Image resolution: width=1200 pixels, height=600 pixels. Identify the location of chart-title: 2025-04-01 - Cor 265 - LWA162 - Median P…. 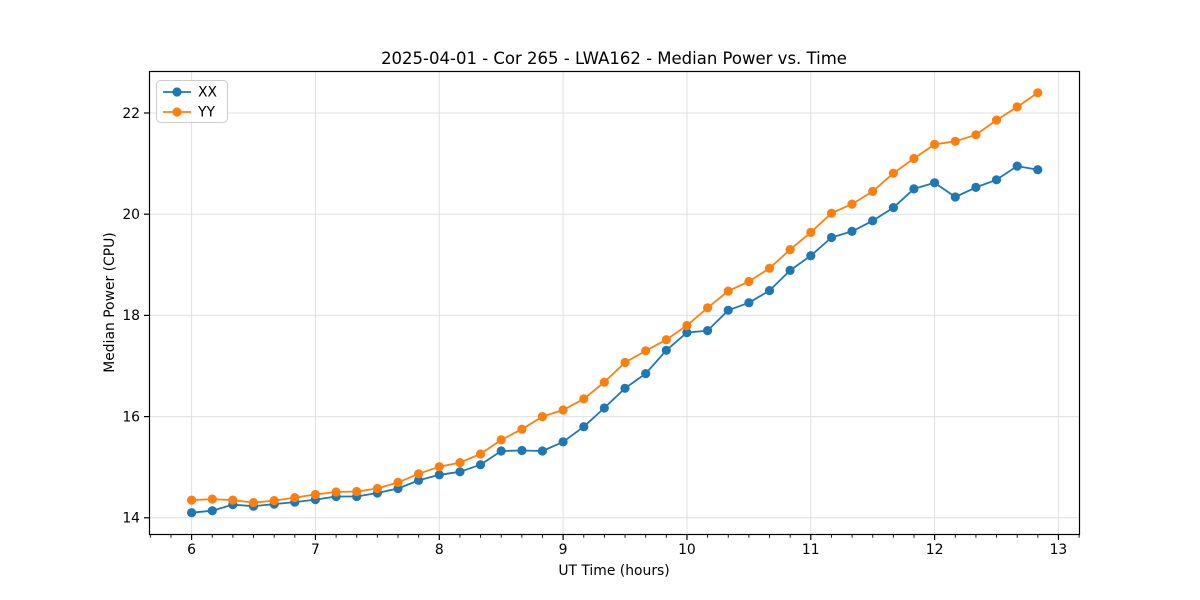
(614, 58).